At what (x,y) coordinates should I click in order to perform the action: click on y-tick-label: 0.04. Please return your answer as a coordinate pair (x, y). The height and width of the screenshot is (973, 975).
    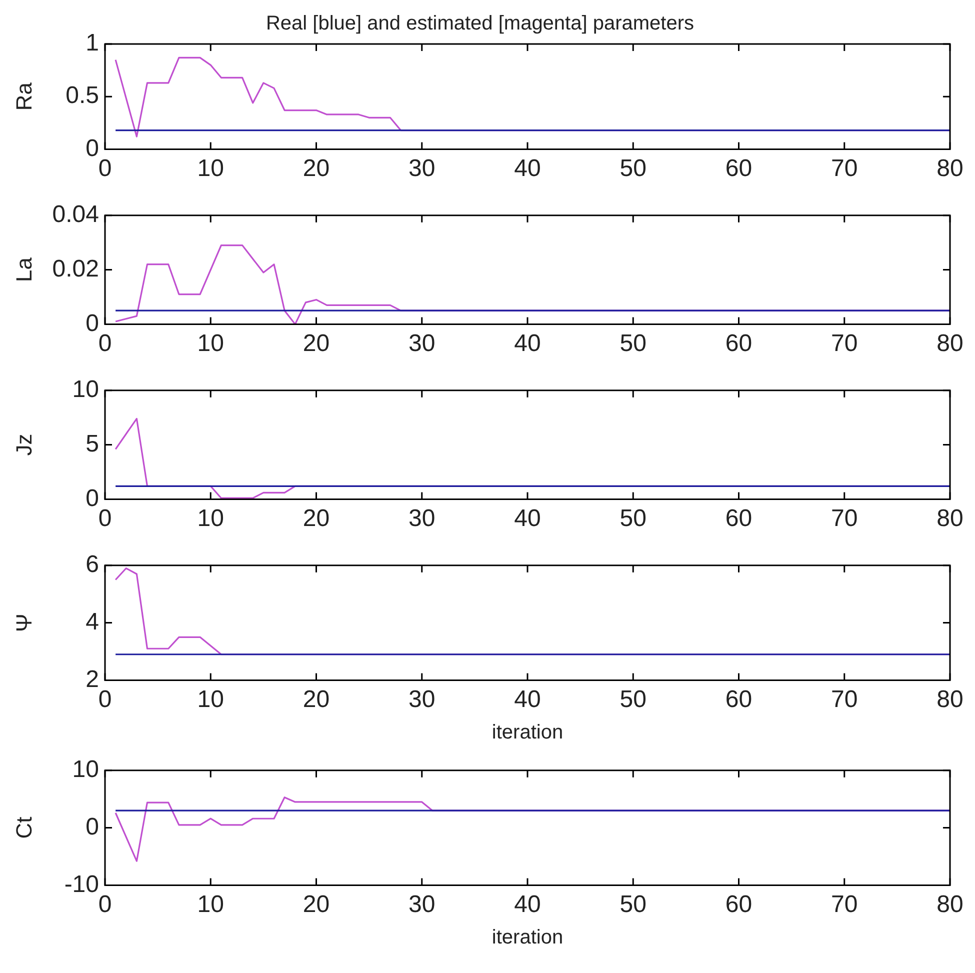
    Looking at the image, I should click on (75, 214).